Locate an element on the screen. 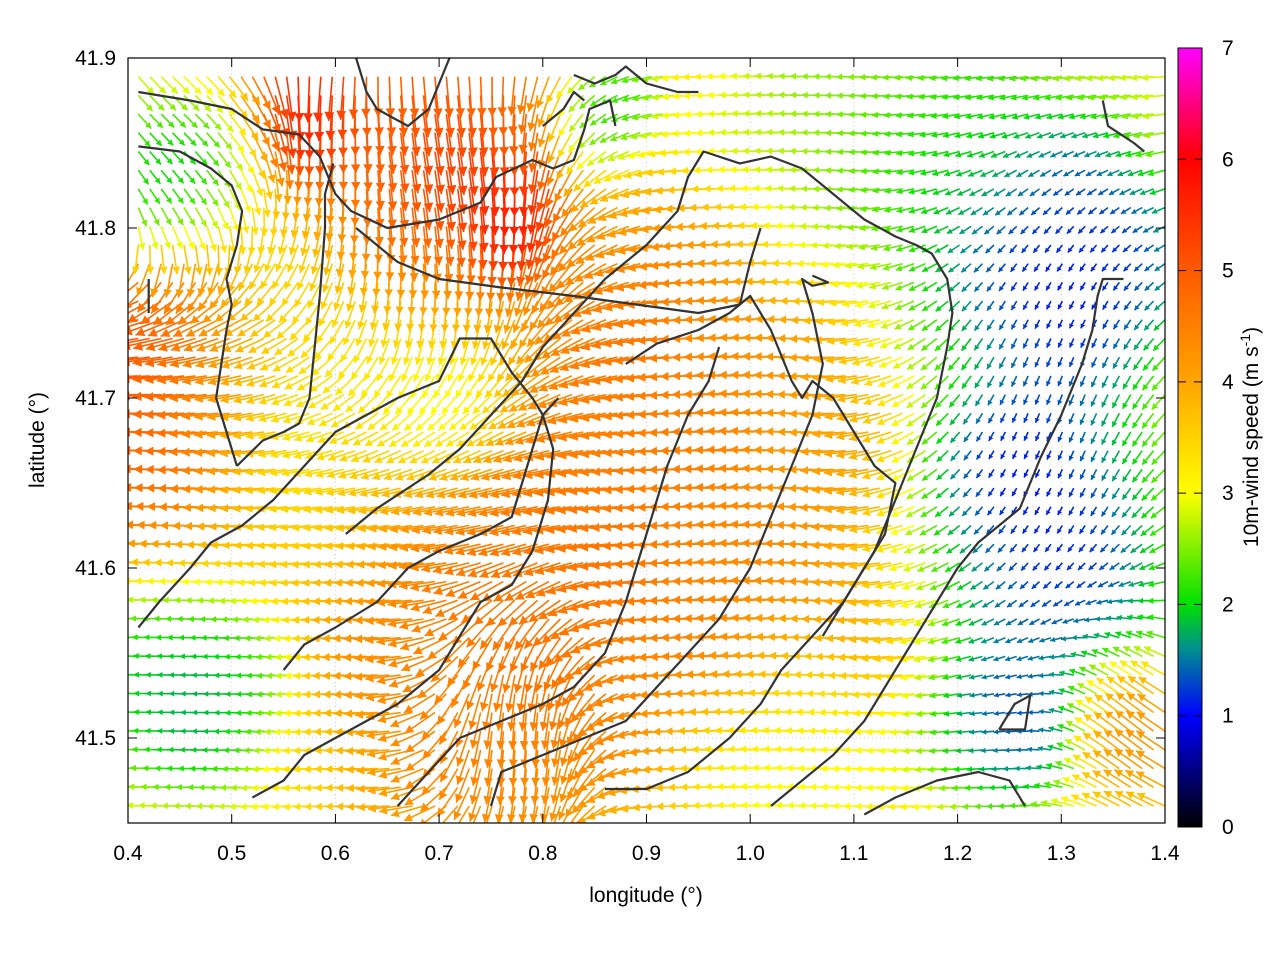 This screenshot has width=1280, height=965. colorbar-label: 10m-wind speed (m s-1) is located at coordinates (1250, 437).